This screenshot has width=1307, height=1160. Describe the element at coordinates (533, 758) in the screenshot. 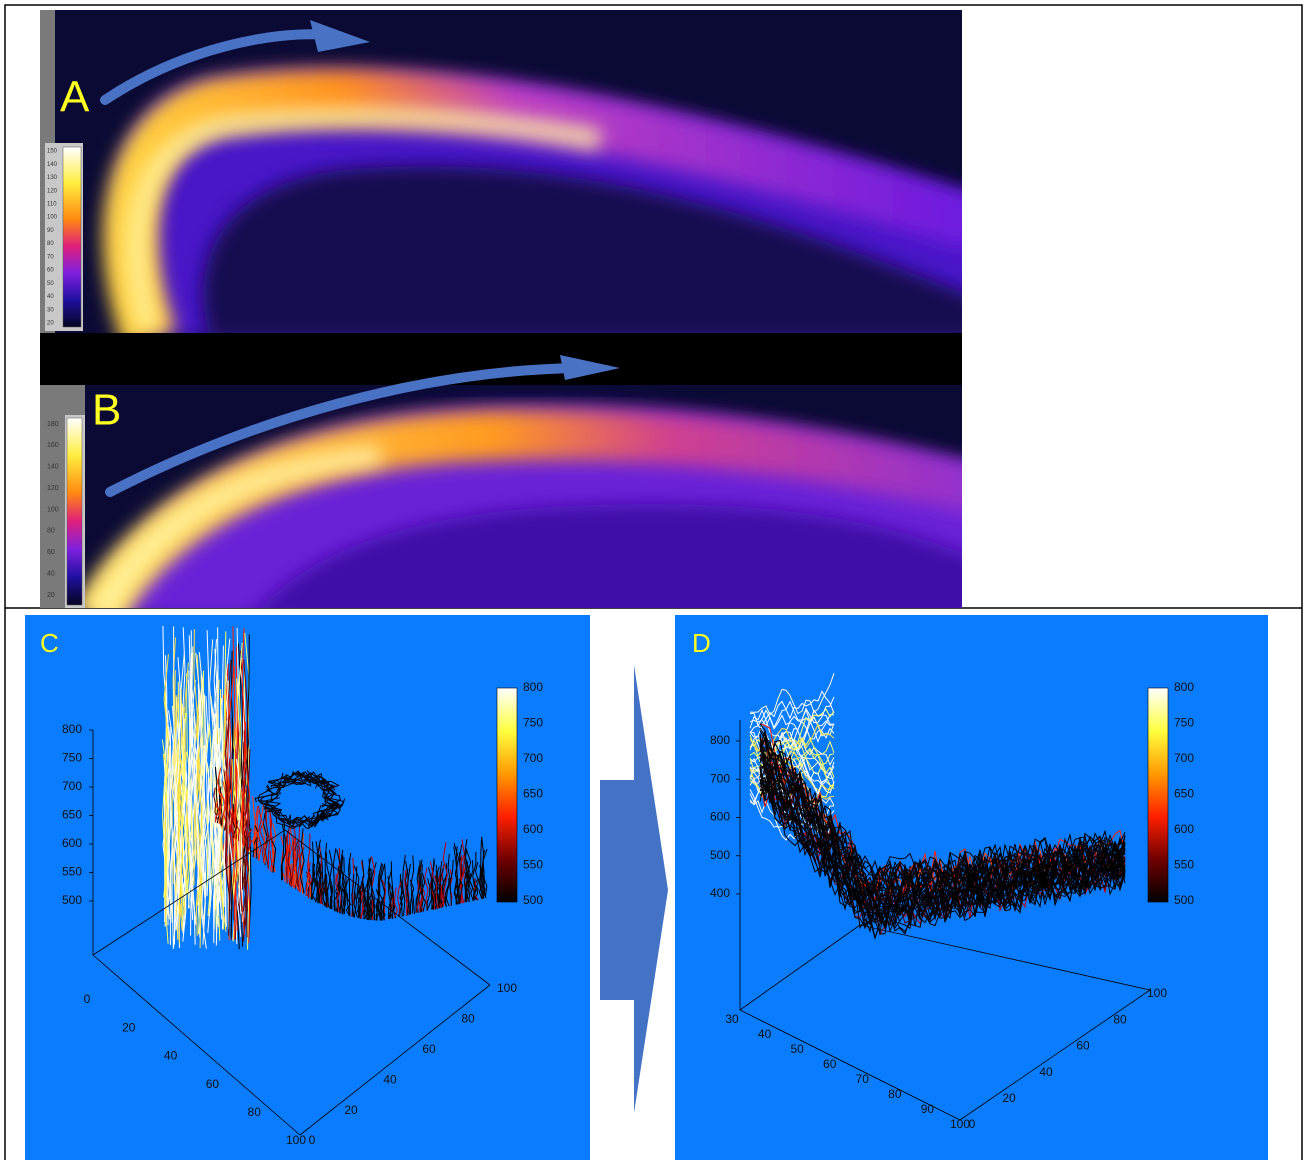

I see `tick-label: 700` at that location.